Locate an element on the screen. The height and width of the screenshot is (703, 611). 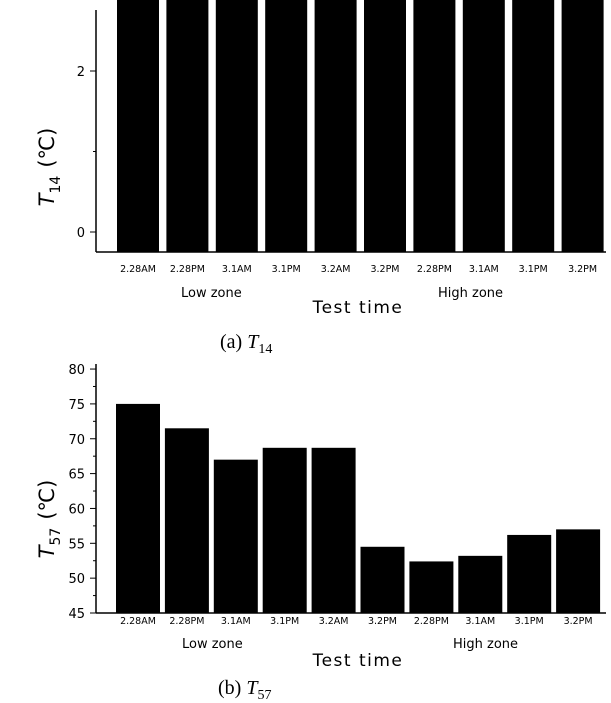
y-tick-label: 0 is located at coordinates (81, 233).